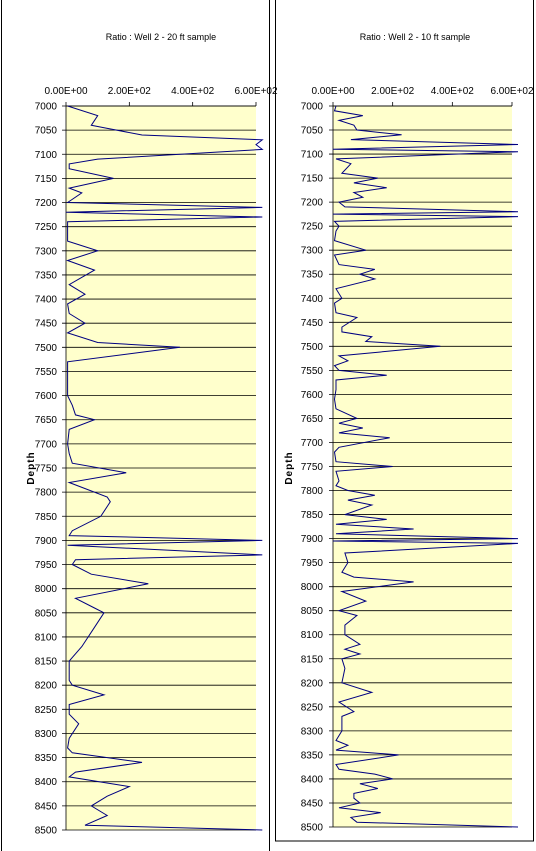 This screenshot has width=536, height=851. I want to click on chart-title: Ratio : Well 2 - 10 ft sample, so click(415, 37).